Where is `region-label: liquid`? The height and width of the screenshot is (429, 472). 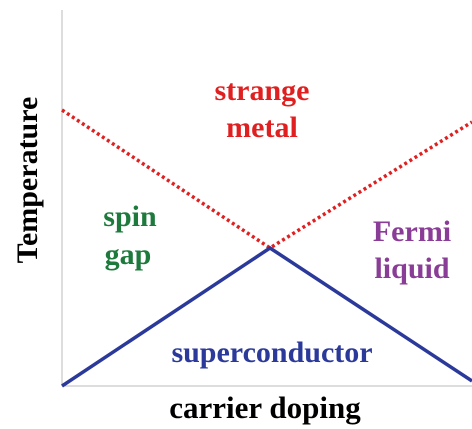
region-label: liquid is located at coordinates (411, 268).